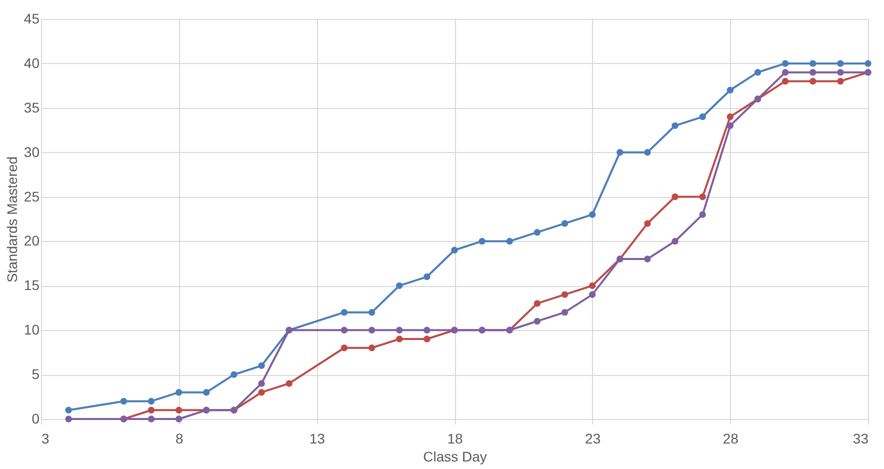 Image resolution: width=884 pixels, height=469 pixels. Describe the element at coordinates (46, 438) in the screenshot. I see `x-tick-label: 3` at that location.